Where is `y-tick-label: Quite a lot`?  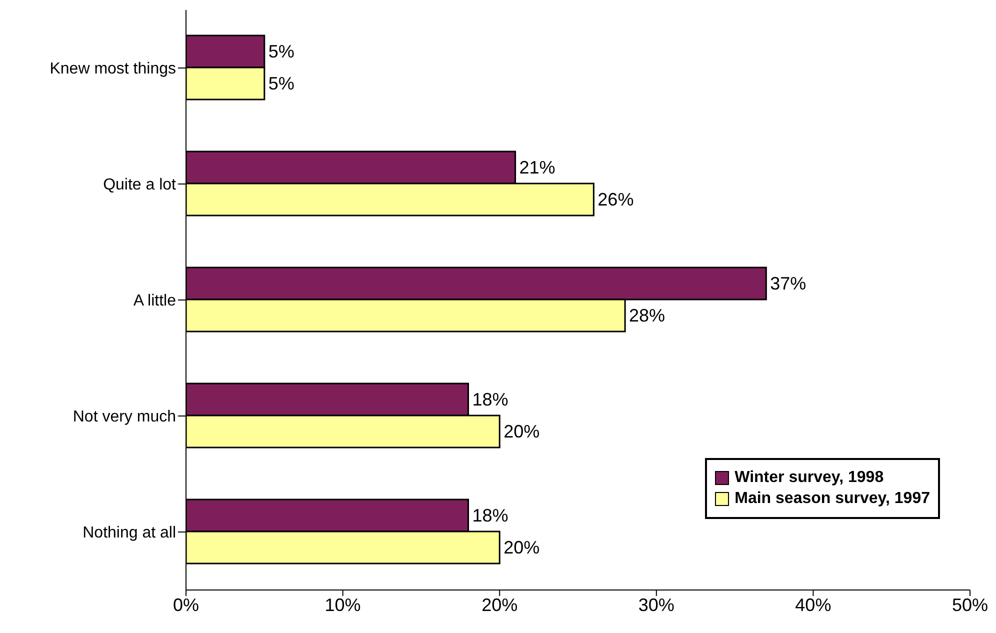 y-tick-label: Quite a lot is located at coordinates (140, 185).